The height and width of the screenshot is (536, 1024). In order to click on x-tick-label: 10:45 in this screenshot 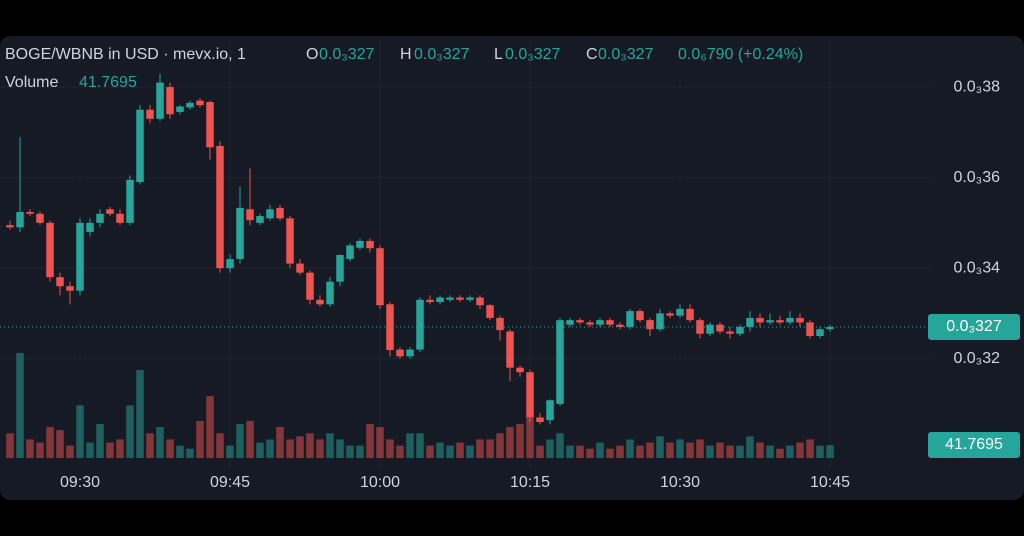, I will do `click(830, 482)`.